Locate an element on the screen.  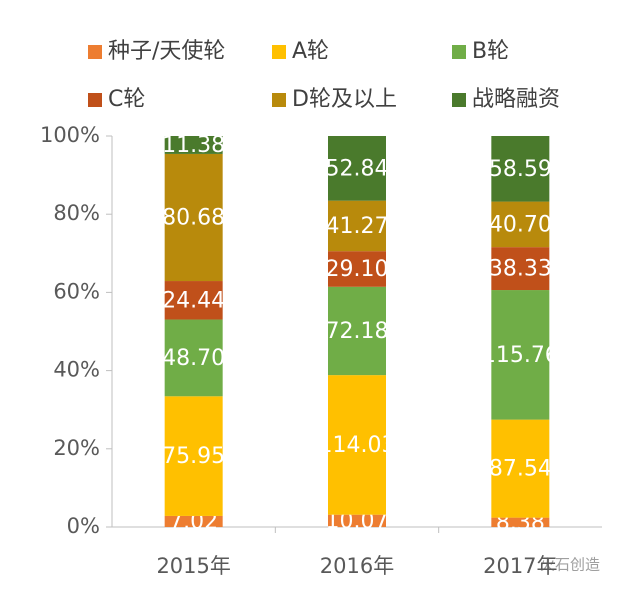
legend-label: D轮及以上 is located at coordinates (344, 99).